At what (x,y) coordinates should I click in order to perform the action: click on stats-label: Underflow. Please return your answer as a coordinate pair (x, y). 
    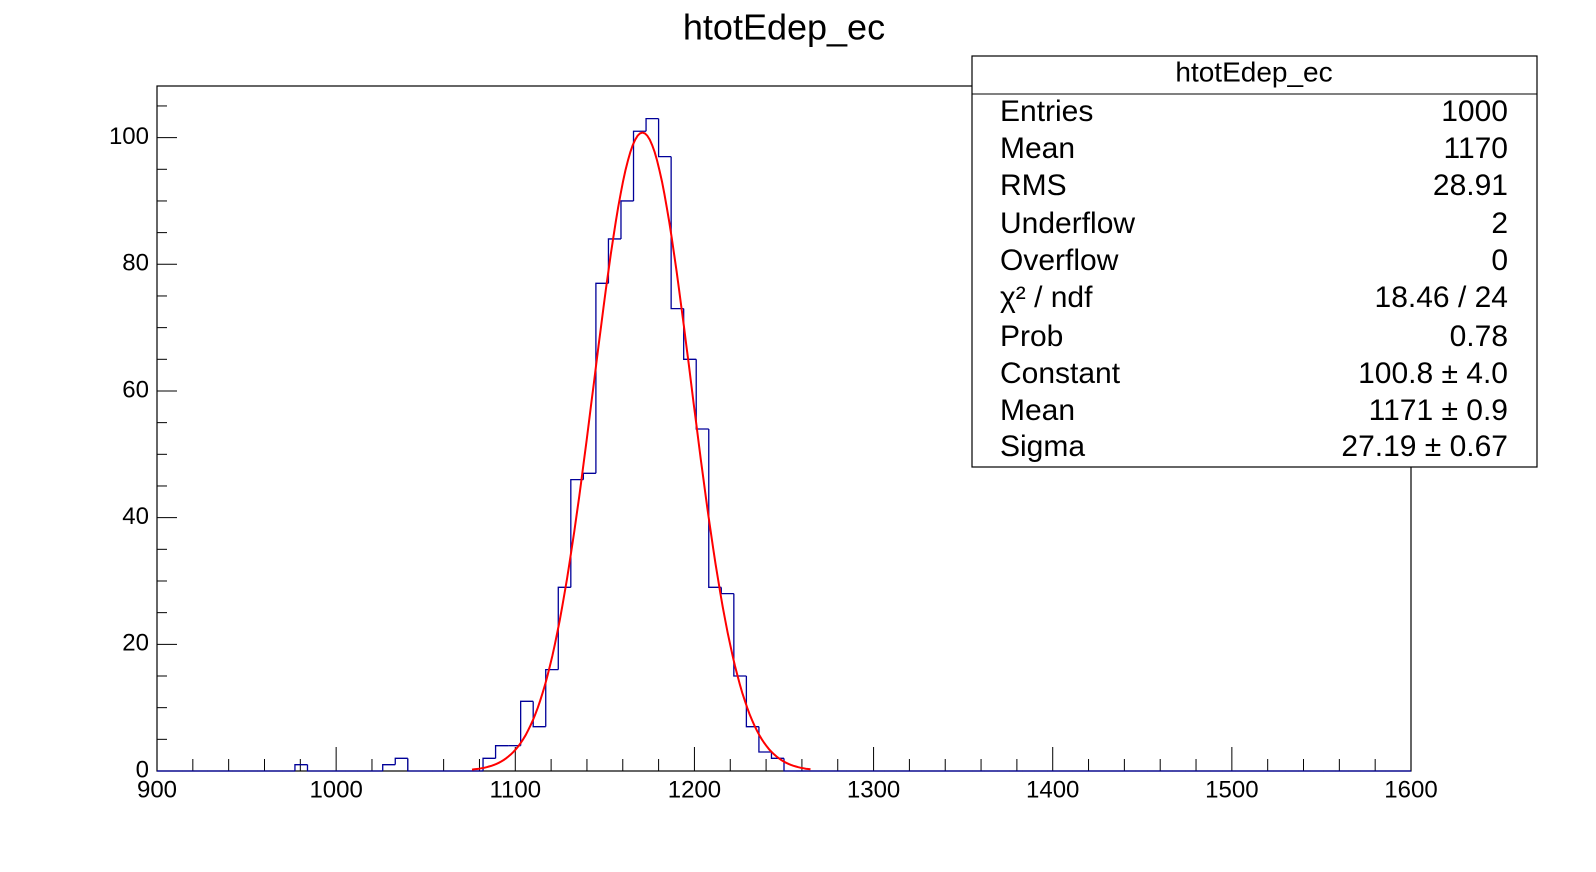
    Looking at the image, I should click on (1067, 223).